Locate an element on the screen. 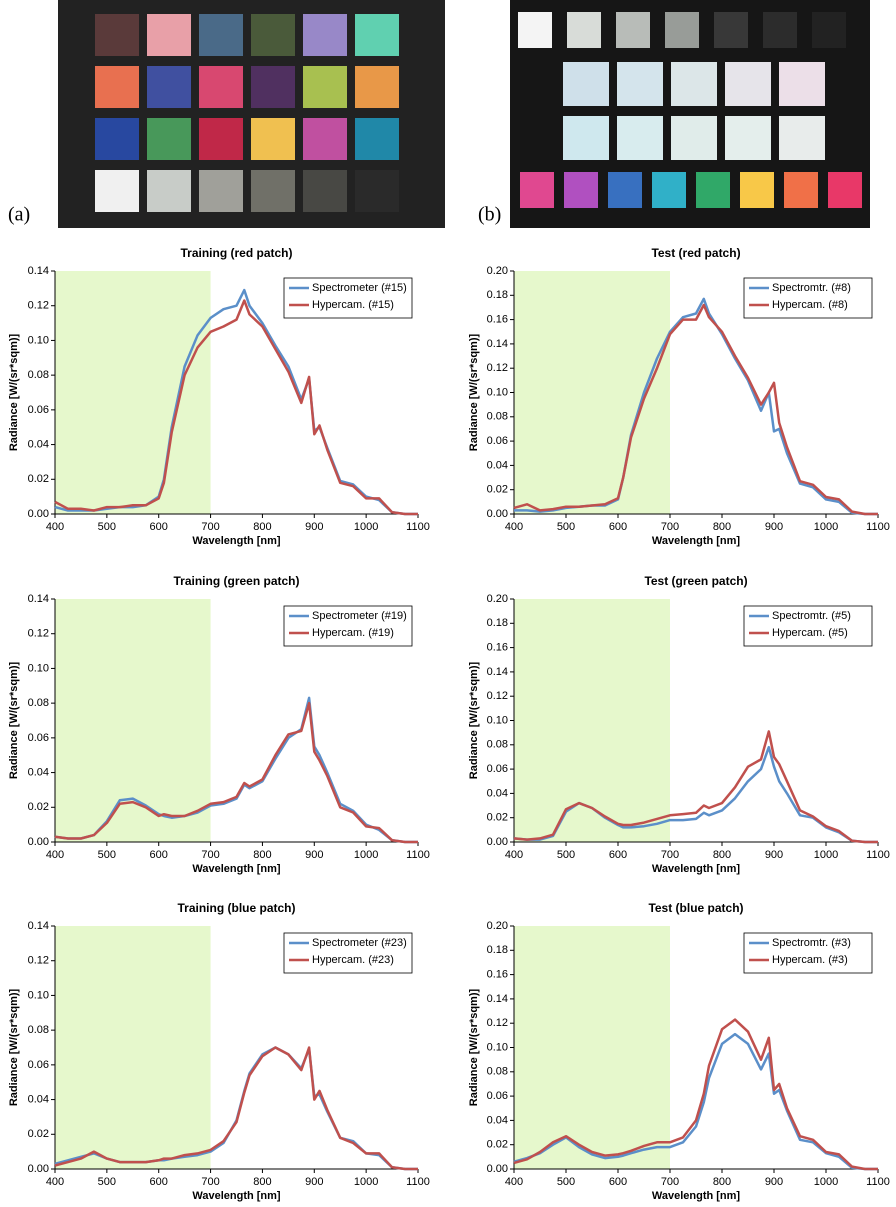  y-tick-label: 0.02 is located at coordinates (38, 807).